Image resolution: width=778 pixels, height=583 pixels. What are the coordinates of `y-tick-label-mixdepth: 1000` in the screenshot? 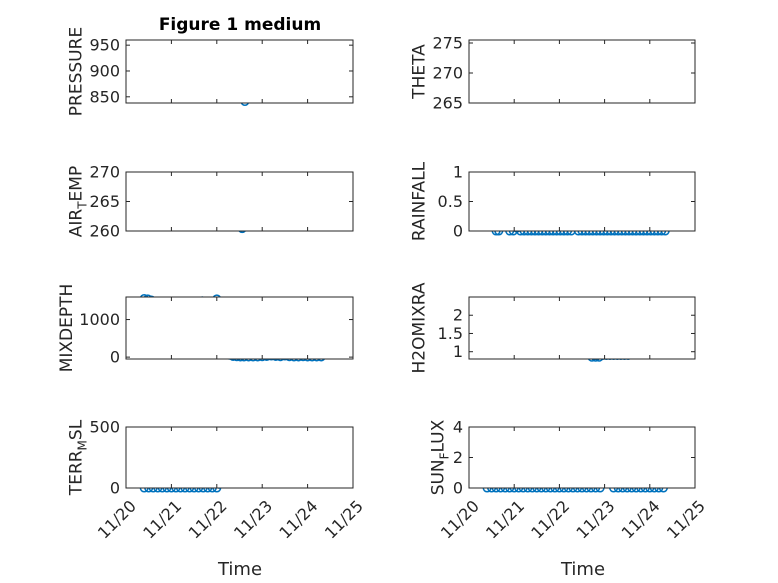 It's located at (99, 319).